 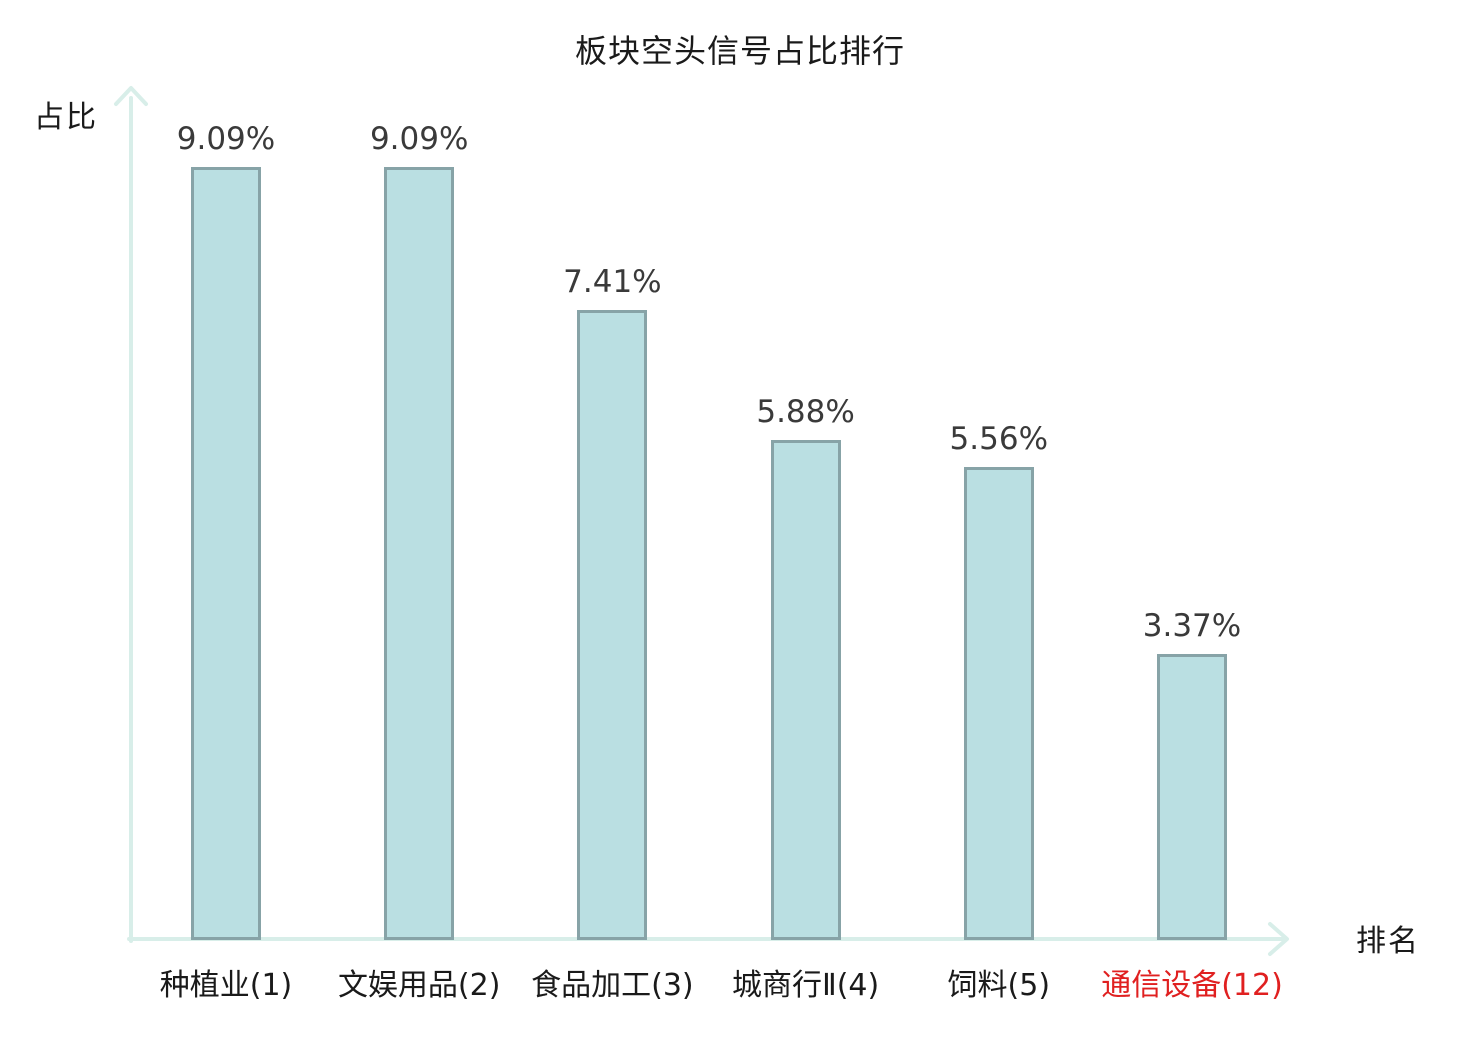 What do you see at coordinates (999, 439) in the screenshot?
I see `bar-value-label: 5.56%` at bounding box center [999, 439].